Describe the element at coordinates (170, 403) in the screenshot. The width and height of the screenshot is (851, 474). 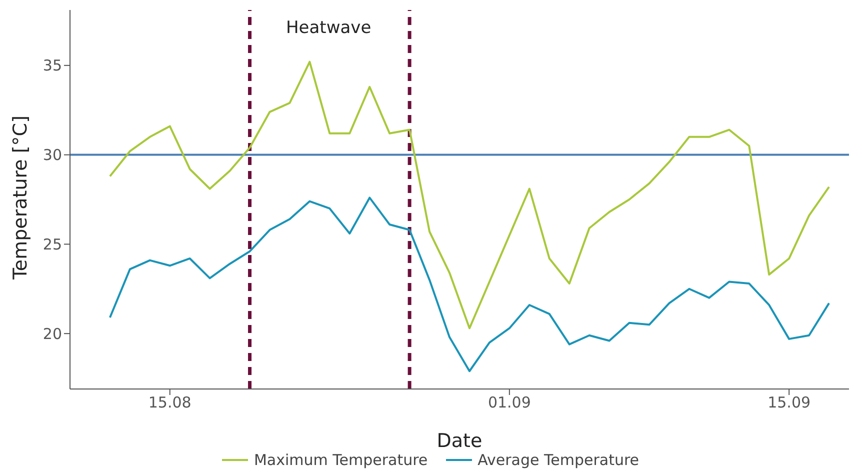
I see `x-tick-label: 15.08` at that location.